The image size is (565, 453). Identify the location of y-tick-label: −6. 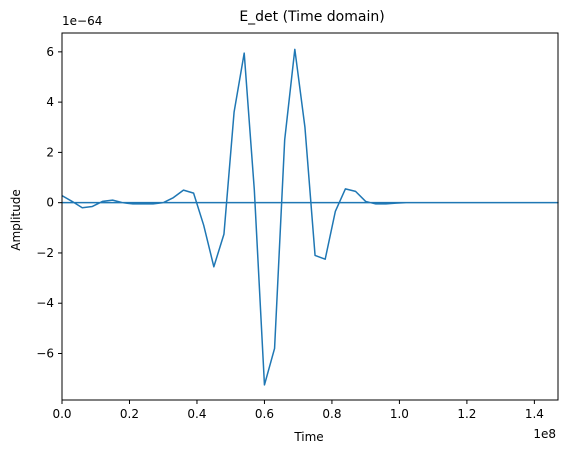
(45, 353).